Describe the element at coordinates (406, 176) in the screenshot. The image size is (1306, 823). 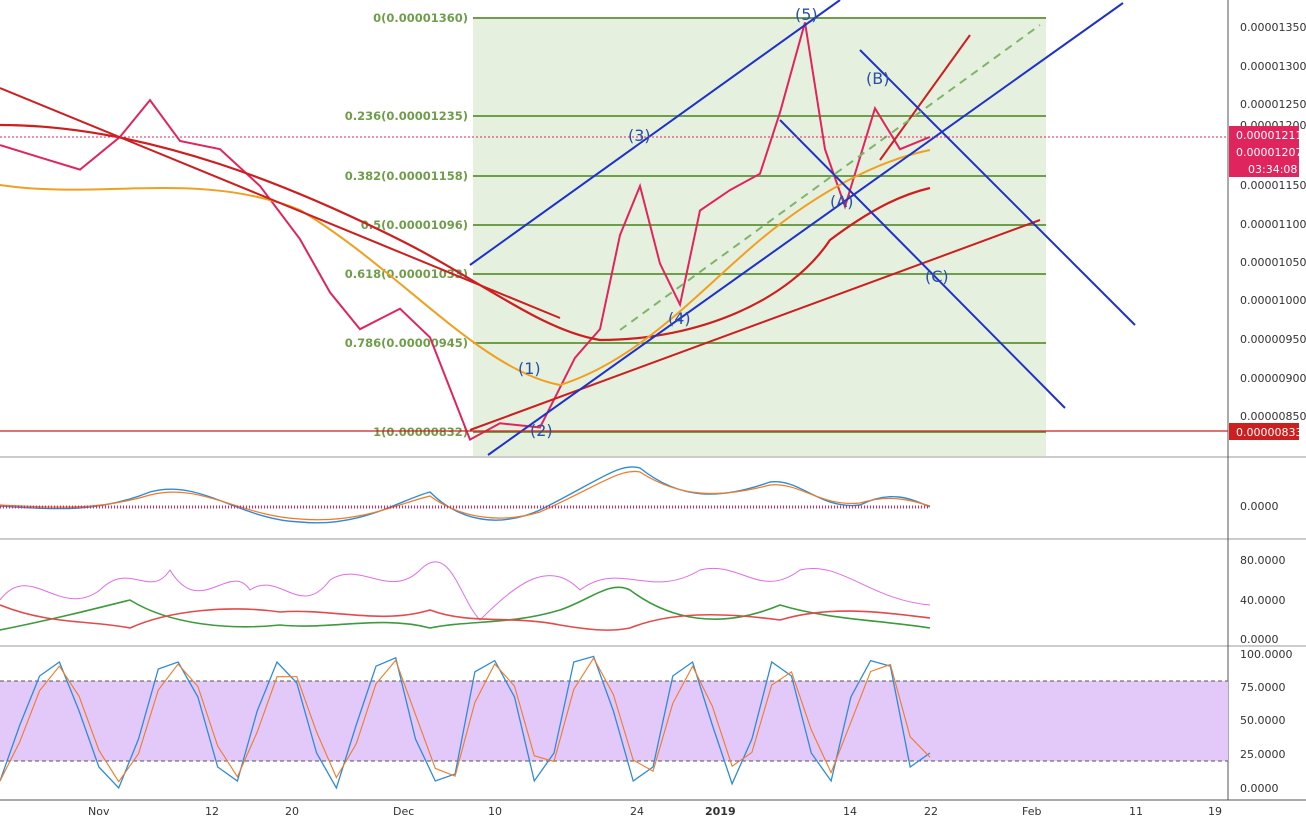
I see `fib-level-label: 0.382(0.00001158)` at that location.